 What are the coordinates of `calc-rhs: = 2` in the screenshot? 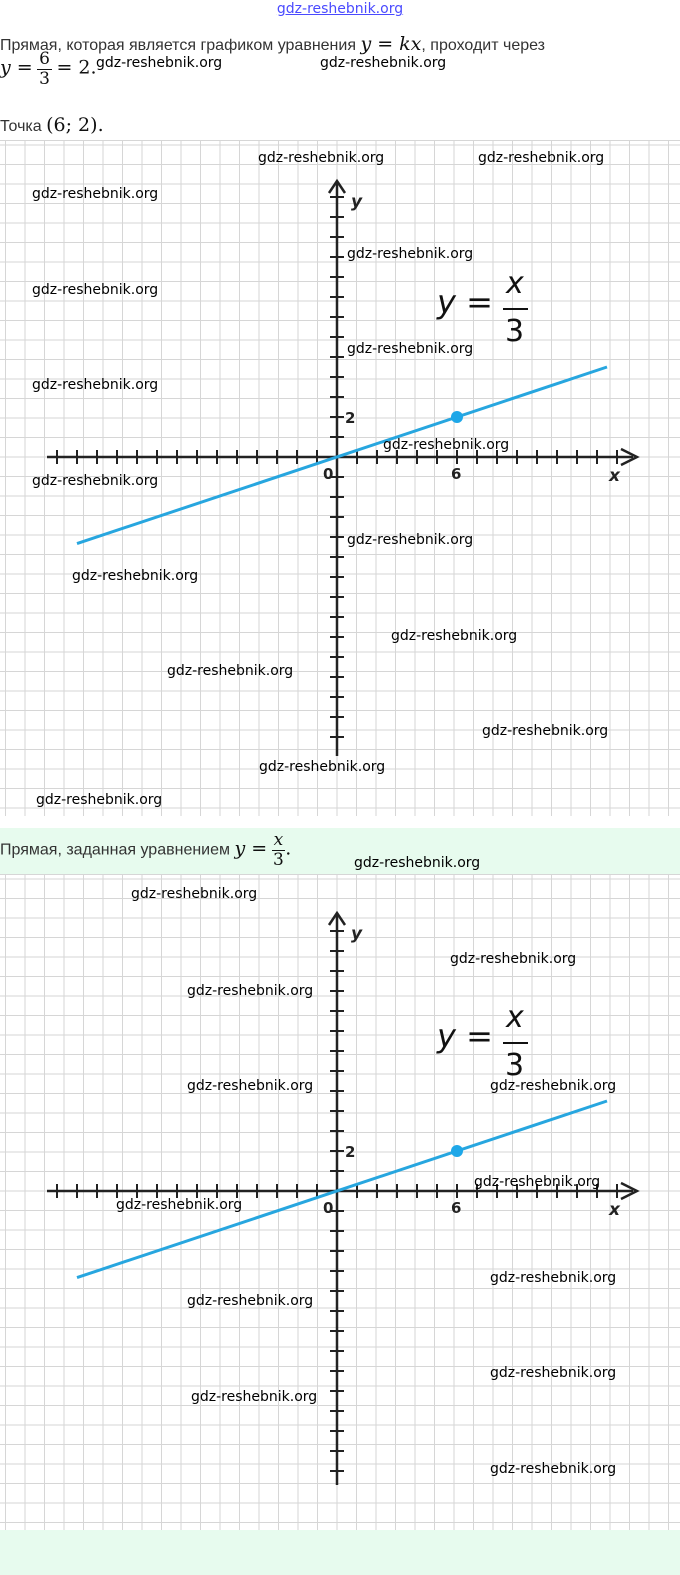 It's located at (73, 67).